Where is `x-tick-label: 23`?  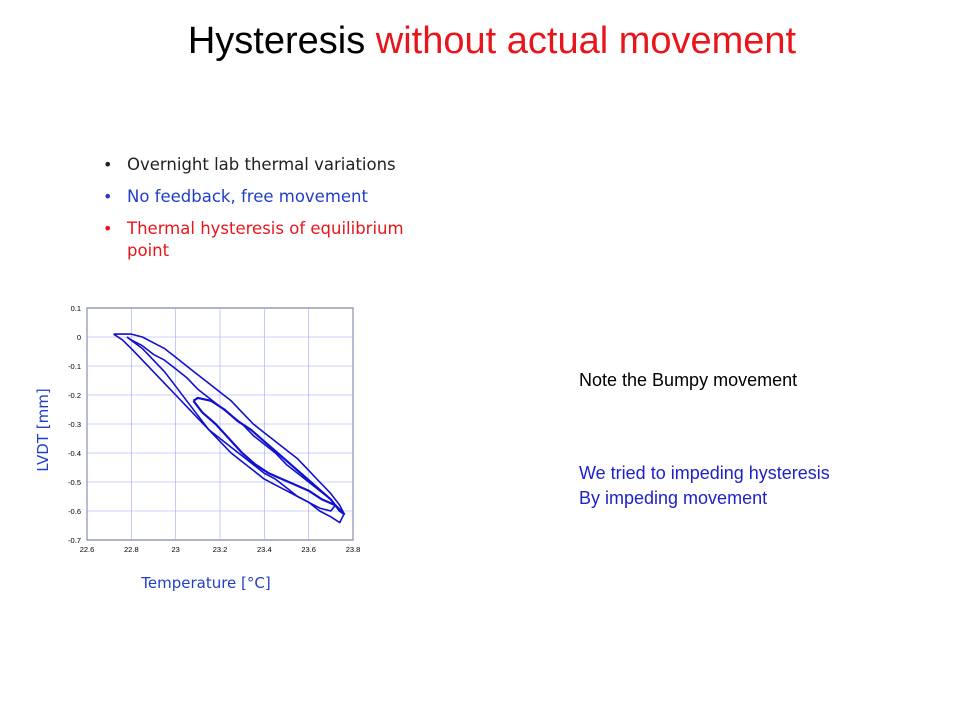
x-tick-label: 23 is located at coordinates (175, 549).